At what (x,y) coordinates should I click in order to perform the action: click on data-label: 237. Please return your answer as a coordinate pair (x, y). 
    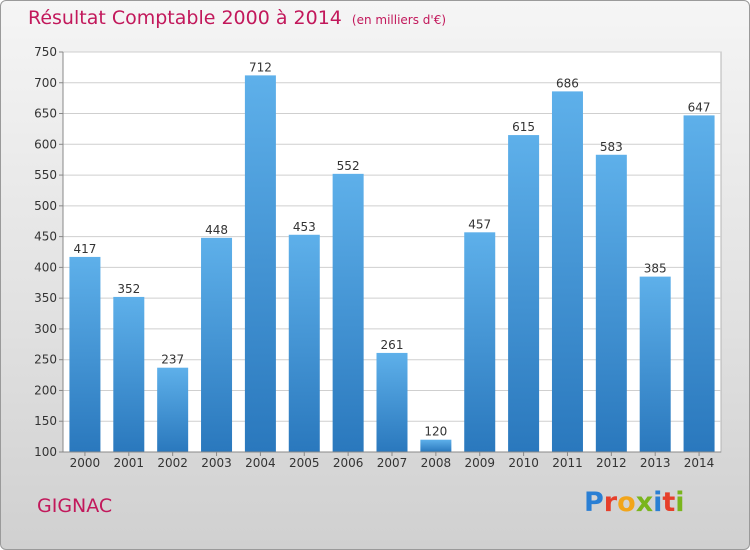
    Looking at the image, I should click on (172, 360).